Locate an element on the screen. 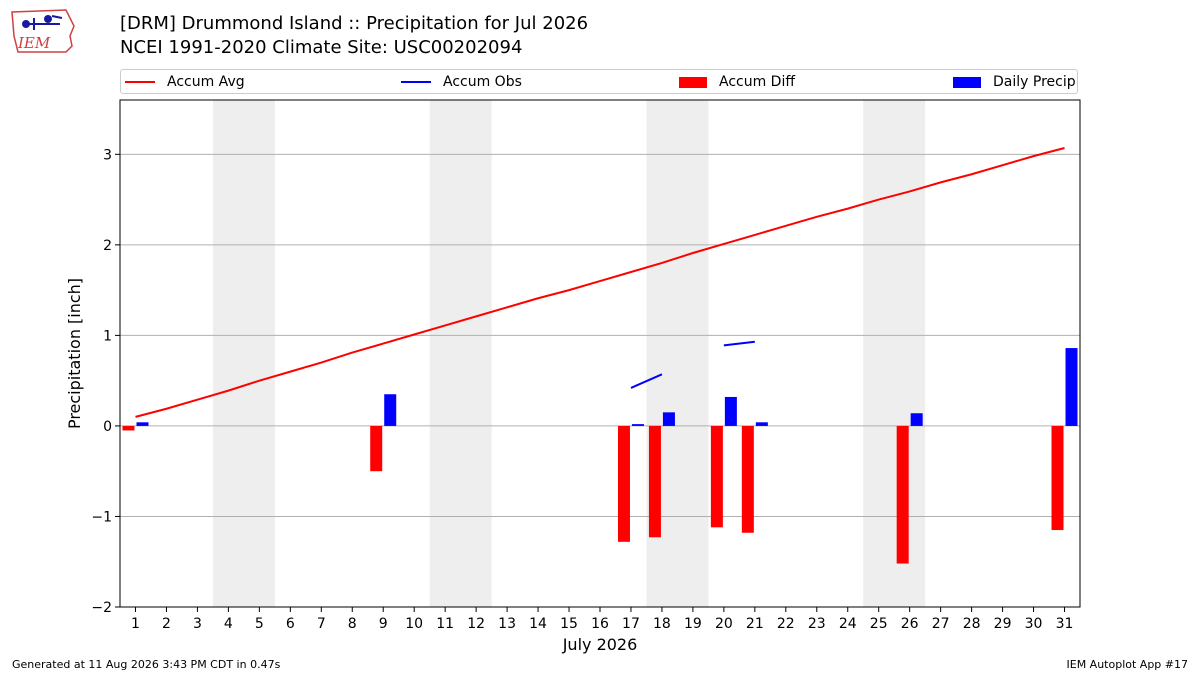 This screenshot has width=1200, height=675. y-tick-label: 2 is located at coordinates (107, 246).